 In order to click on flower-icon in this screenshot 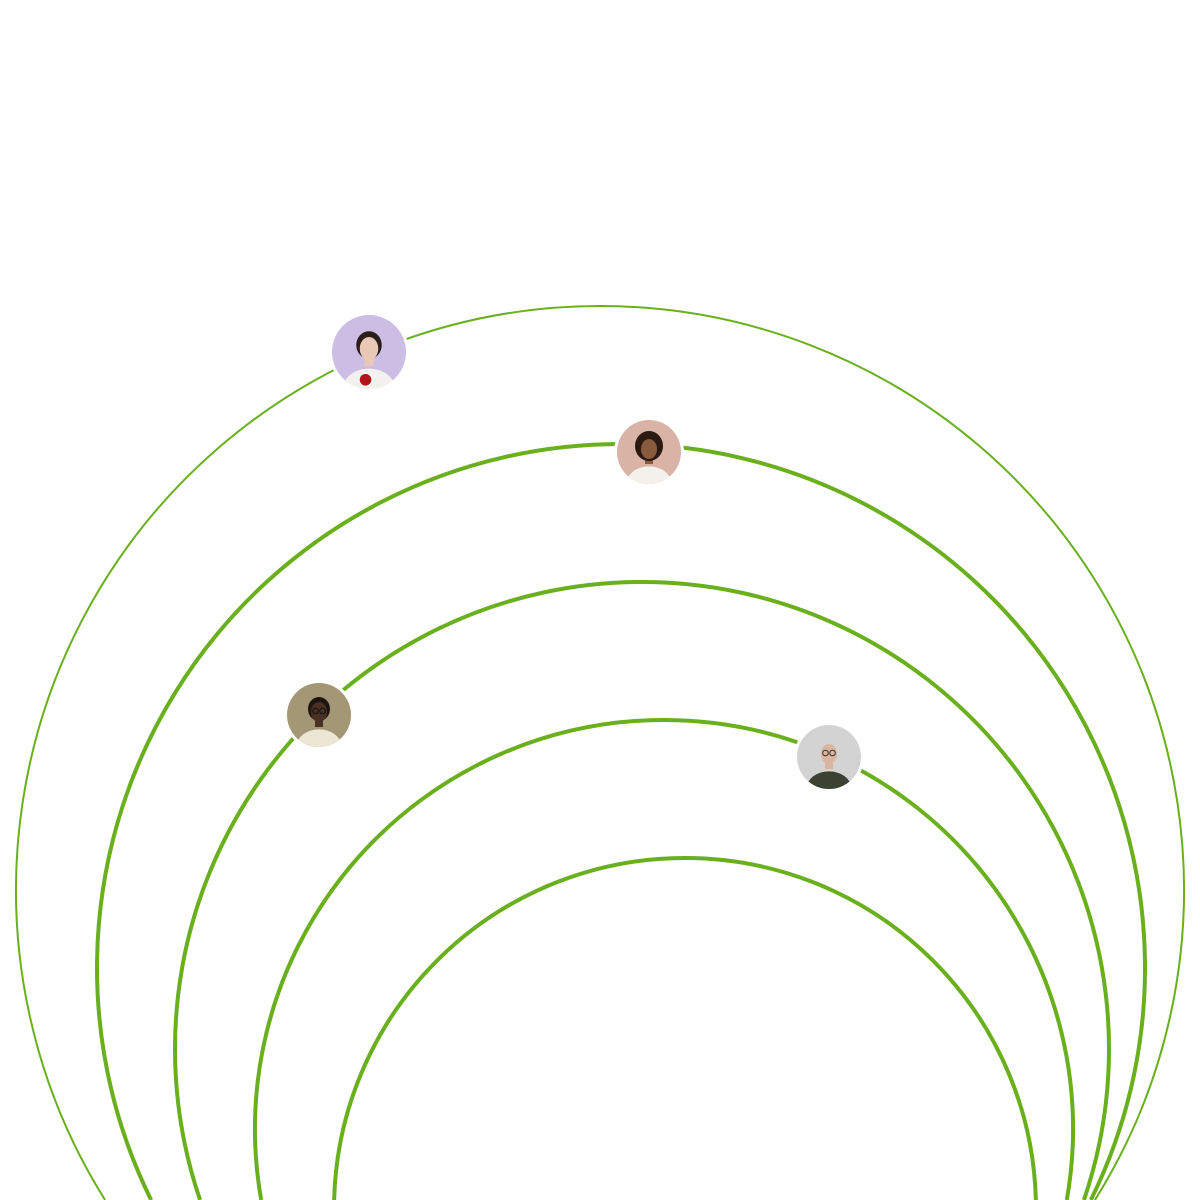, I will do `click(365, 379)`.